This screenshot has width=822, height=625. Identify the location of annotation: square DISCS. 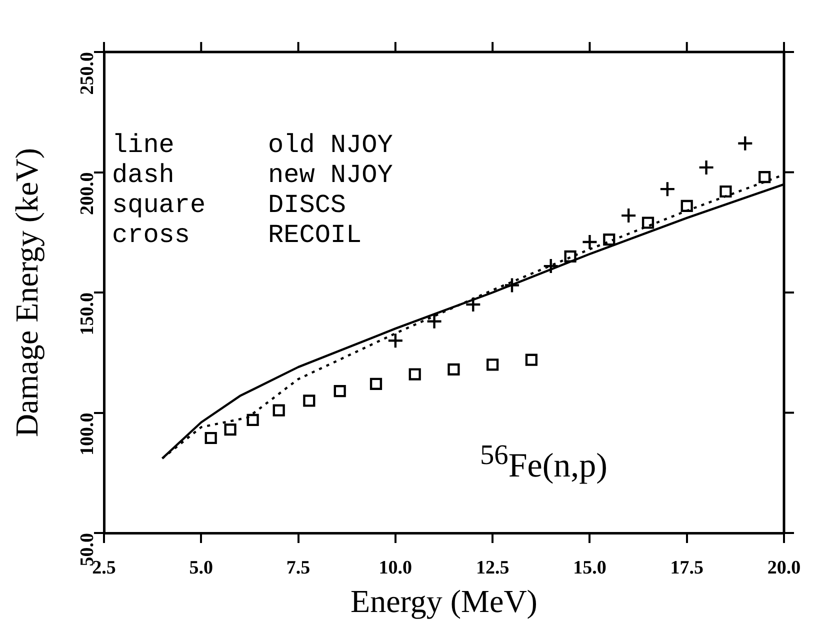
(229, 205).